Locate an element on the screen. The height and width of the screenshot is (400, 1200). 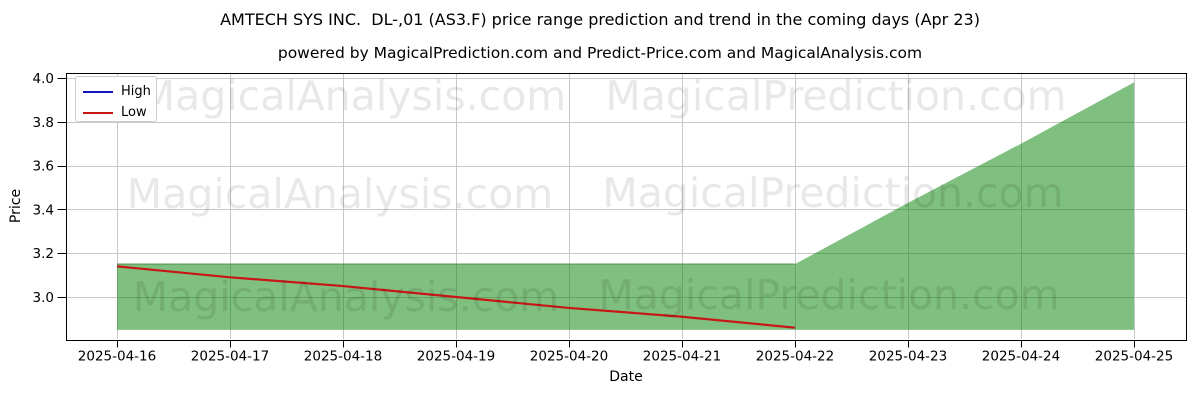
y-tick-label-3.8: 3.8 is located at coordinates (43, 123).